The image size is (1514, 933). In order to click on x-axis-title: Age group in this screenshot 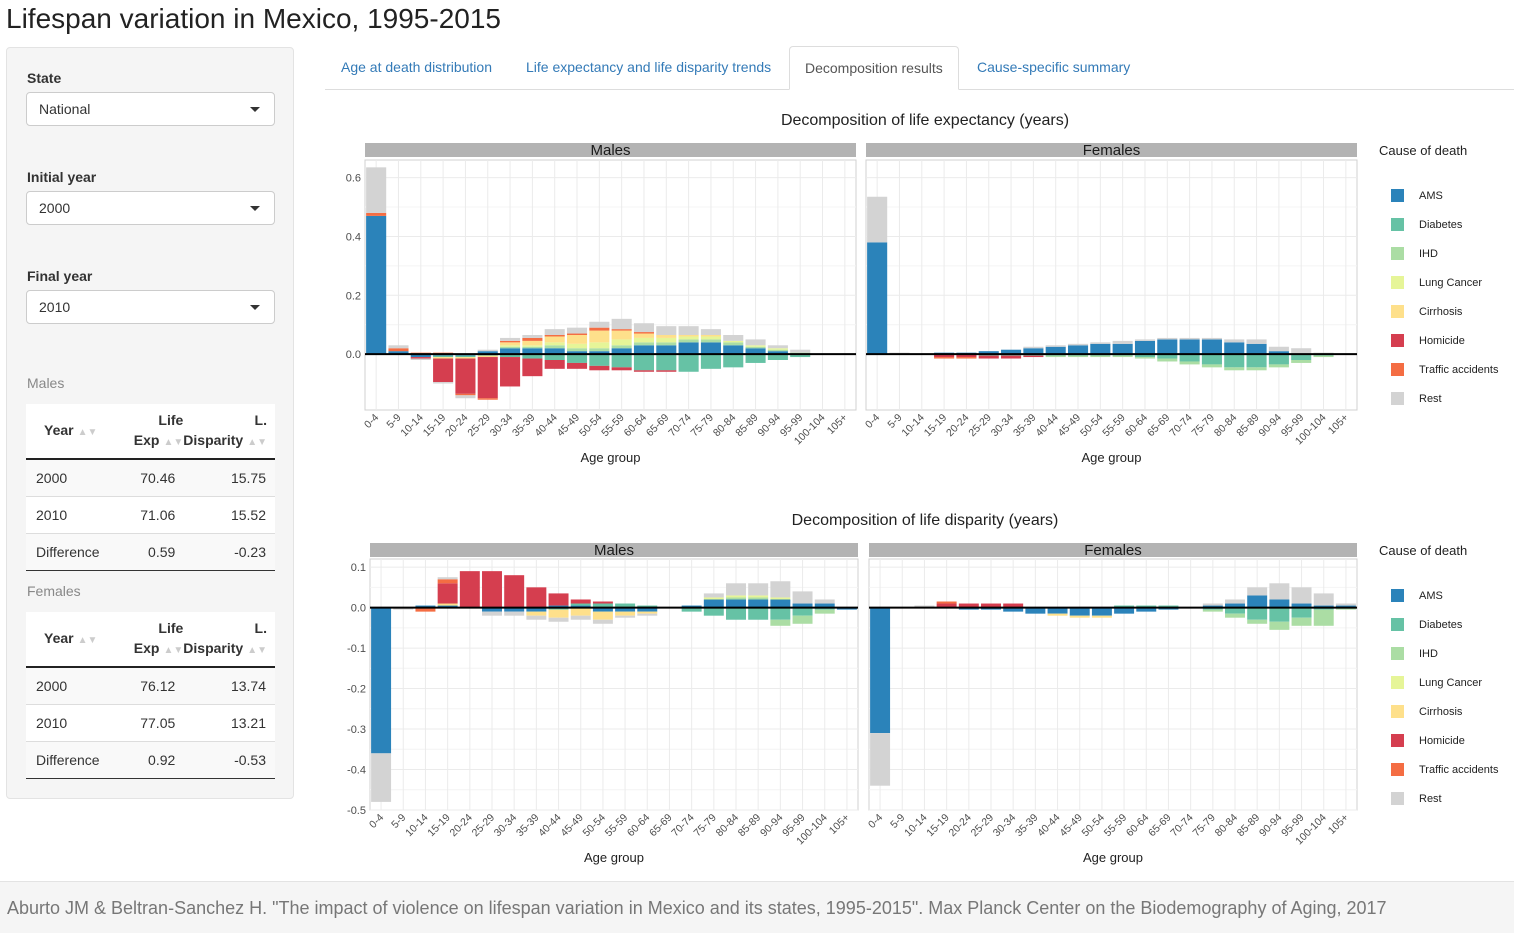, I will do `click(1112, 457)`.